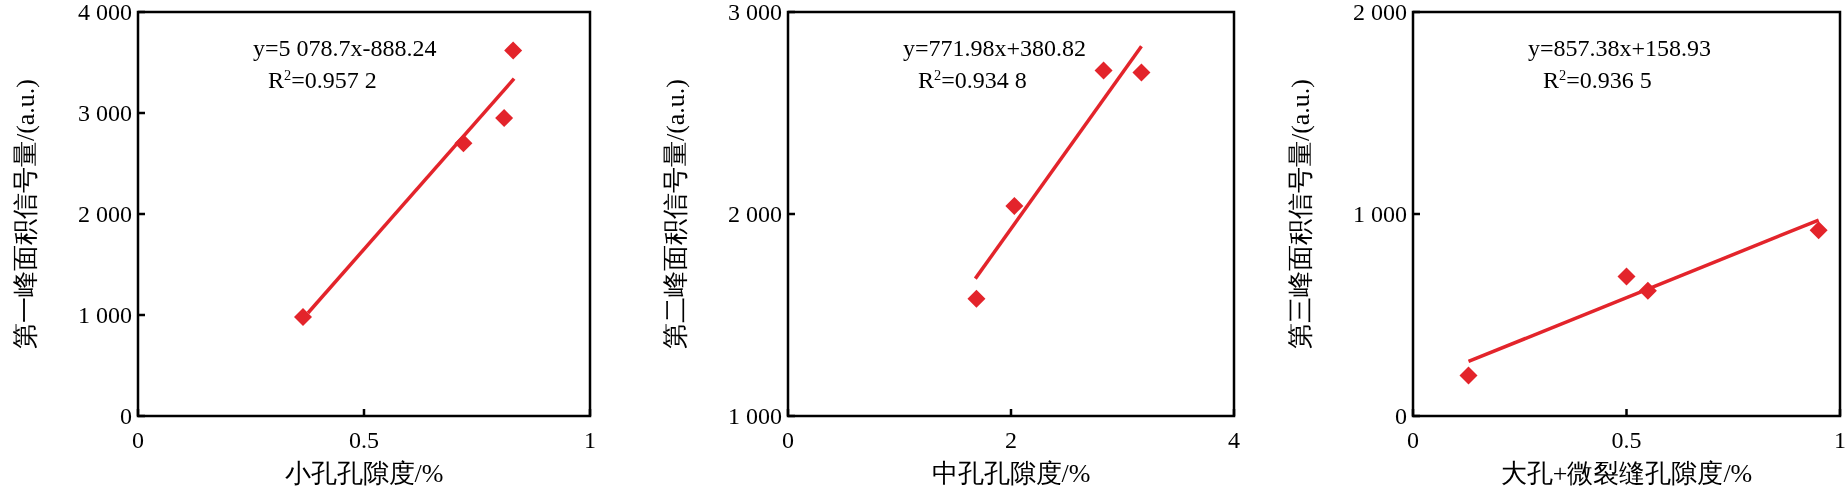  What do you see at coordinates (1011, 473) in the screenshot?
I see `x-axis-title: 中孔孔隙度/%` at bounding box center [1011, 473].